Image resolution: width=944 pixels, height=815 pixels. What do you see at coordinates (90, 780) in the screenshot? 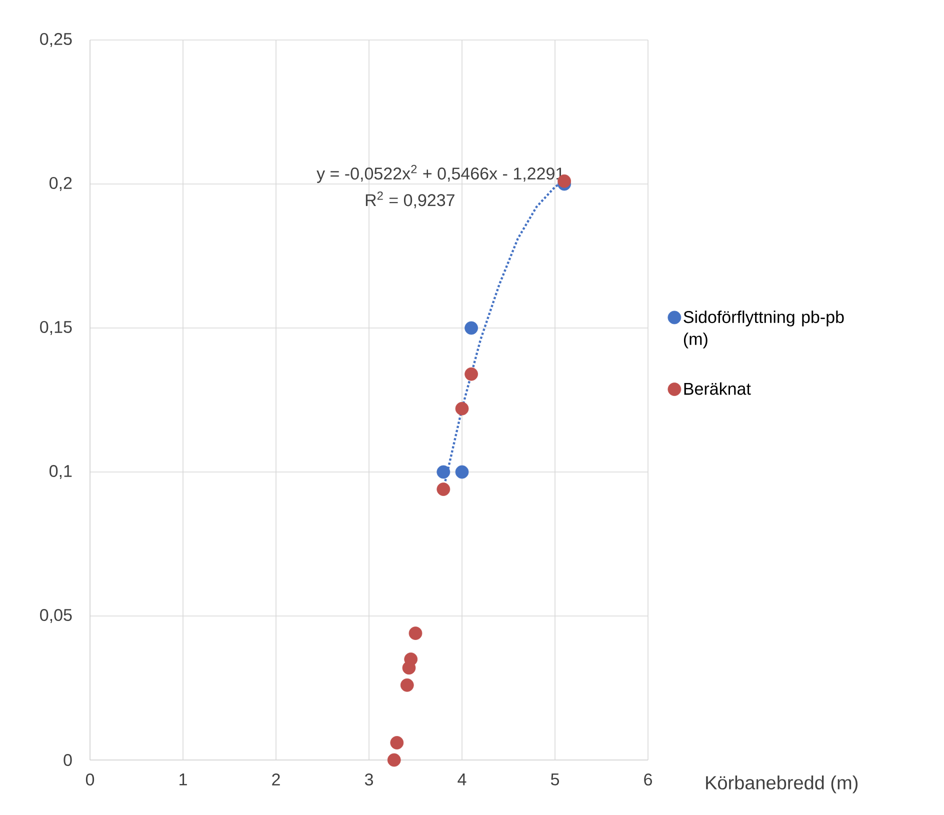
I see `x-tick-label: 0` at bounding box center [90, 780].